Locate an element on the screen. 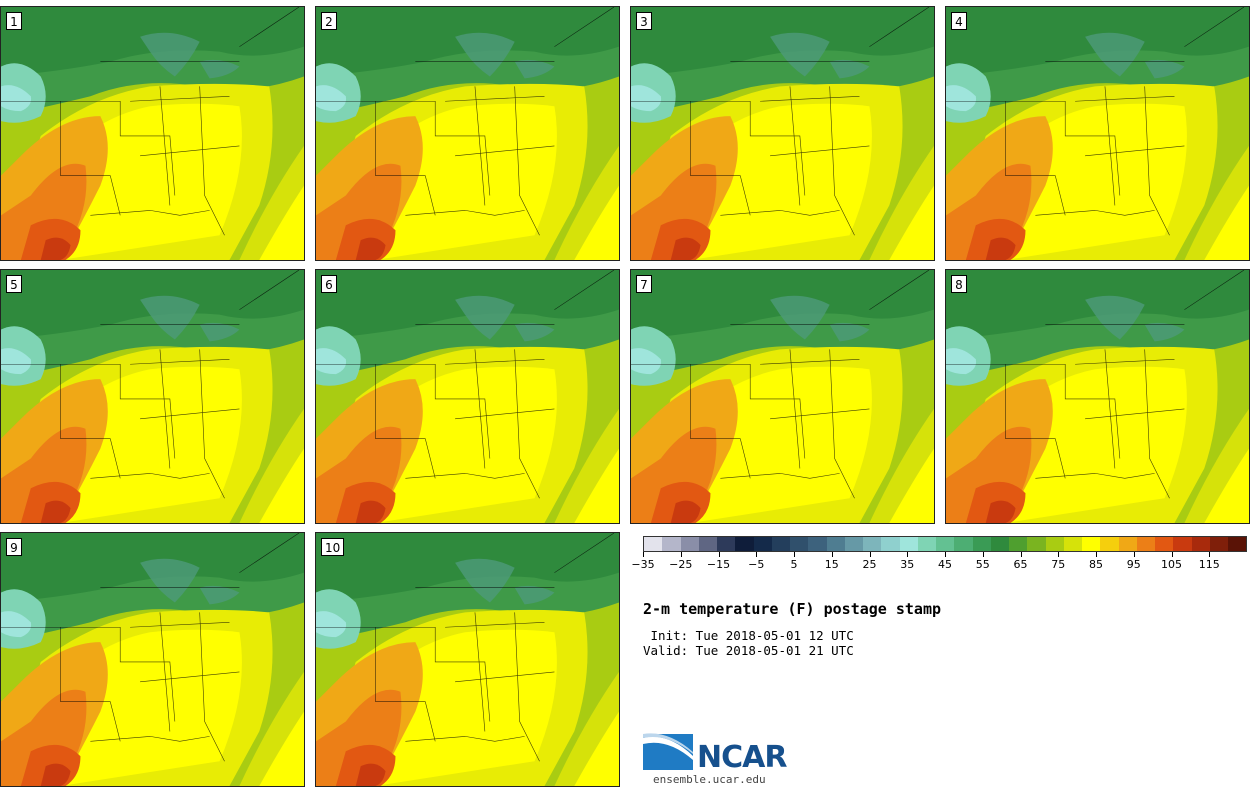  member-label: 2 is located at coordinates (329, 21).